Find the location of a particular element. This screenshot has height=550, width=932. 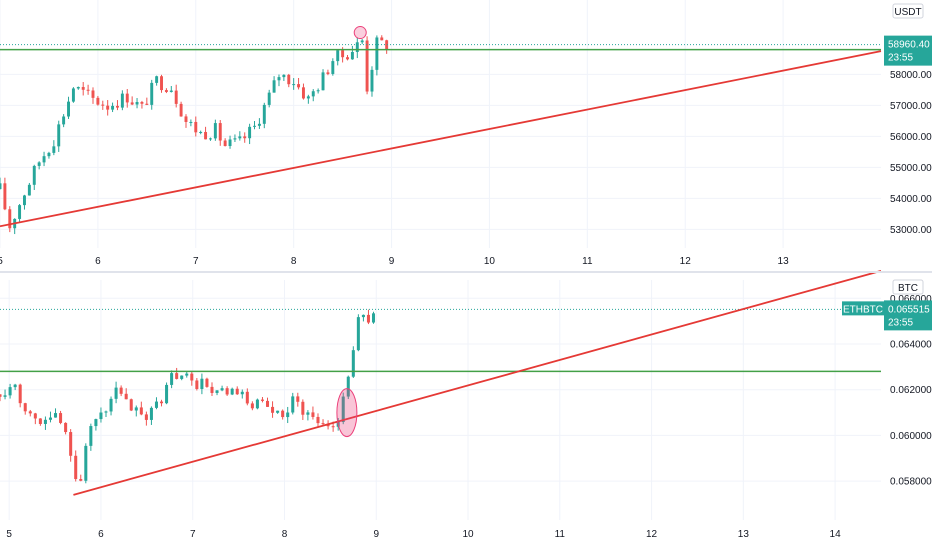

x-tick-label: 10 is located at coordinates (468, 534).